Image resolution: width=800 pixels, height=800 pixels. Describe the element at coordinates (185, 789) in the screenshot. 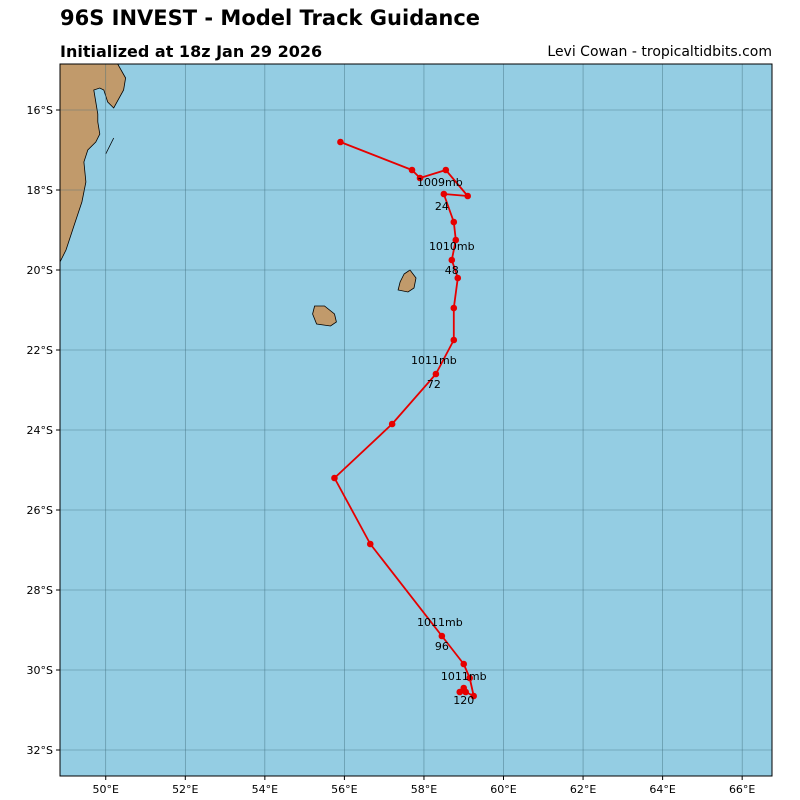

I see `x-tick-label: 52°E` at that location.